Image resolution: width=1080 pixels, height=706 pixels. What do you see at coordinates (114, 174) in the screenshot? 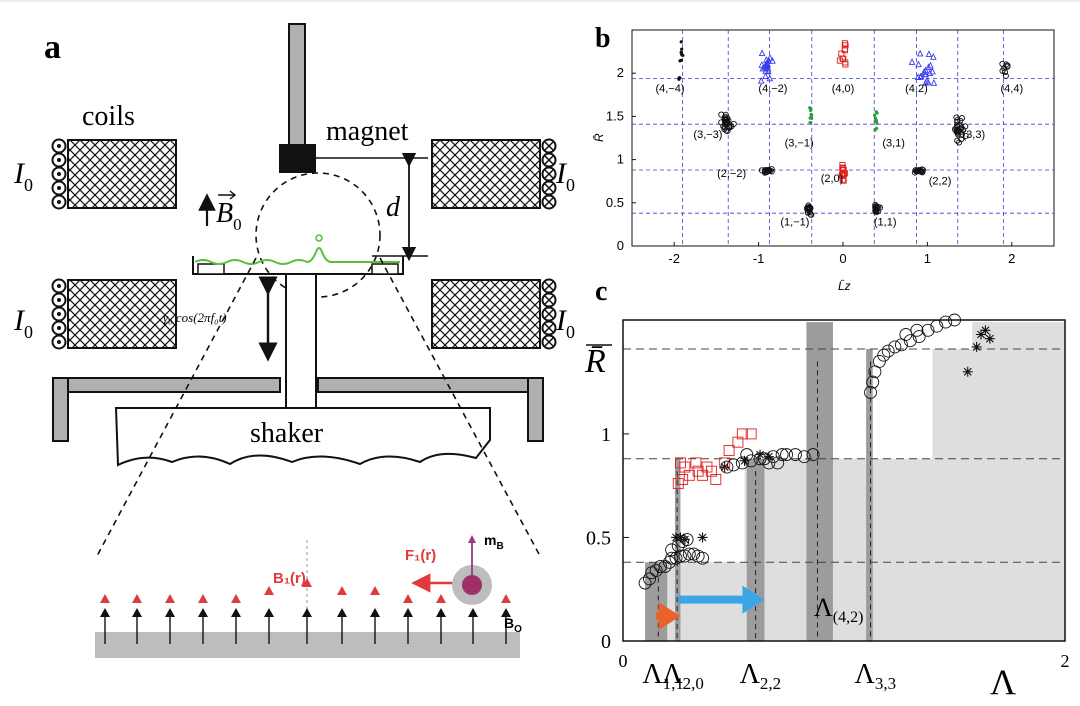
I see `coil-top-left` at bounding box center [114, 174].